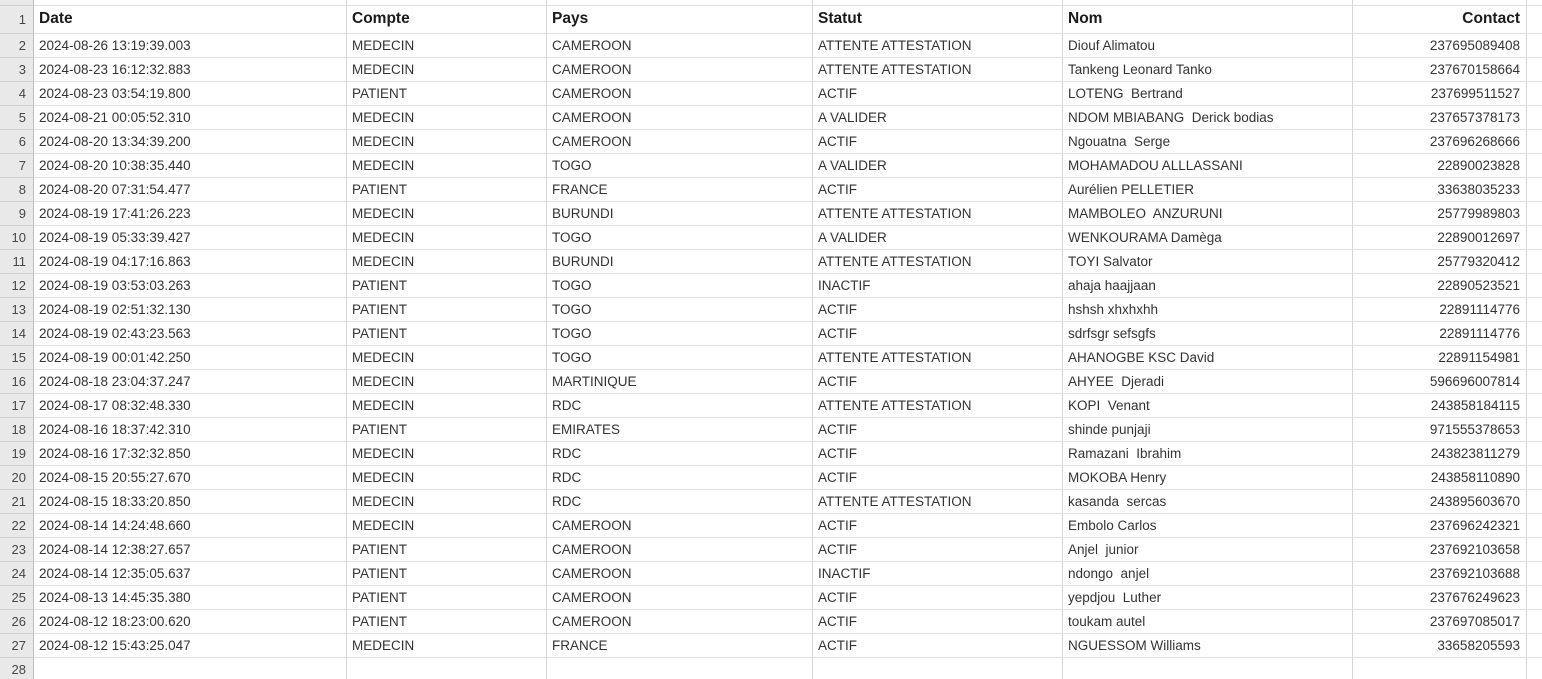  I want to click on cell-nom: KOPI Venant, so click(1208, 406).